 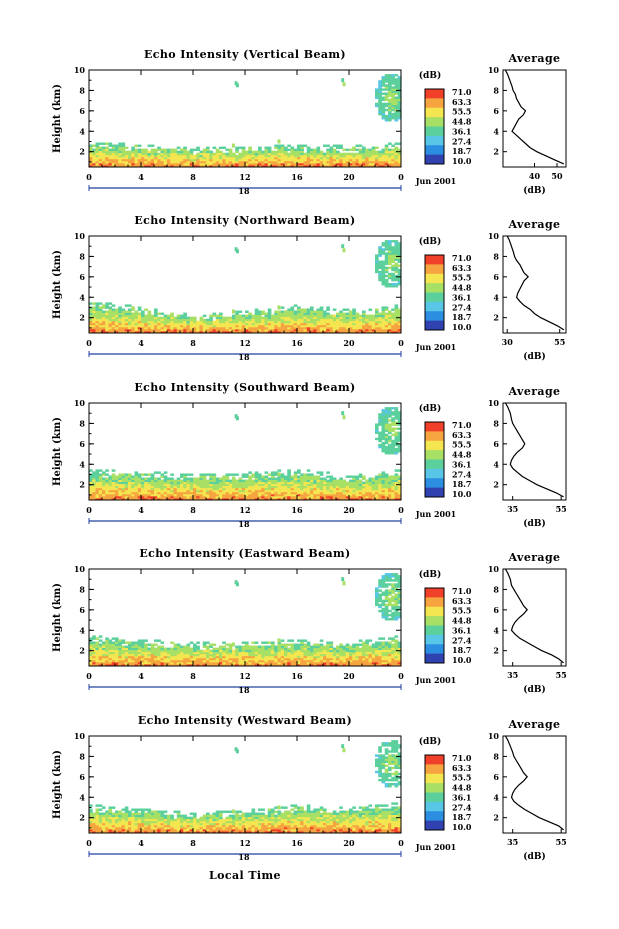 I want to click on avg-y-tick-label: 8, so click(x=496, y=90).